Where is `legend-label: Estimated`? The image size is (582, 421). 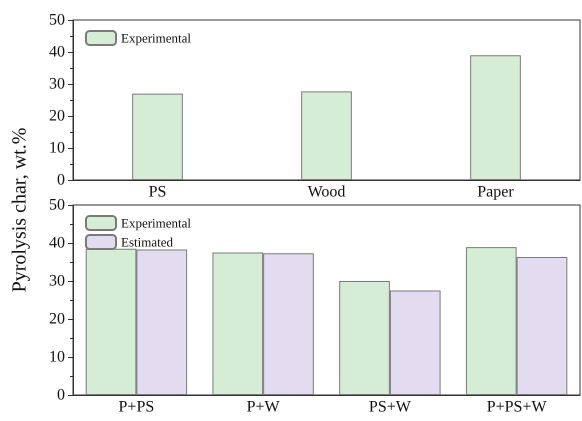
legend-label: Estimated is located at coordinates (147, 242).